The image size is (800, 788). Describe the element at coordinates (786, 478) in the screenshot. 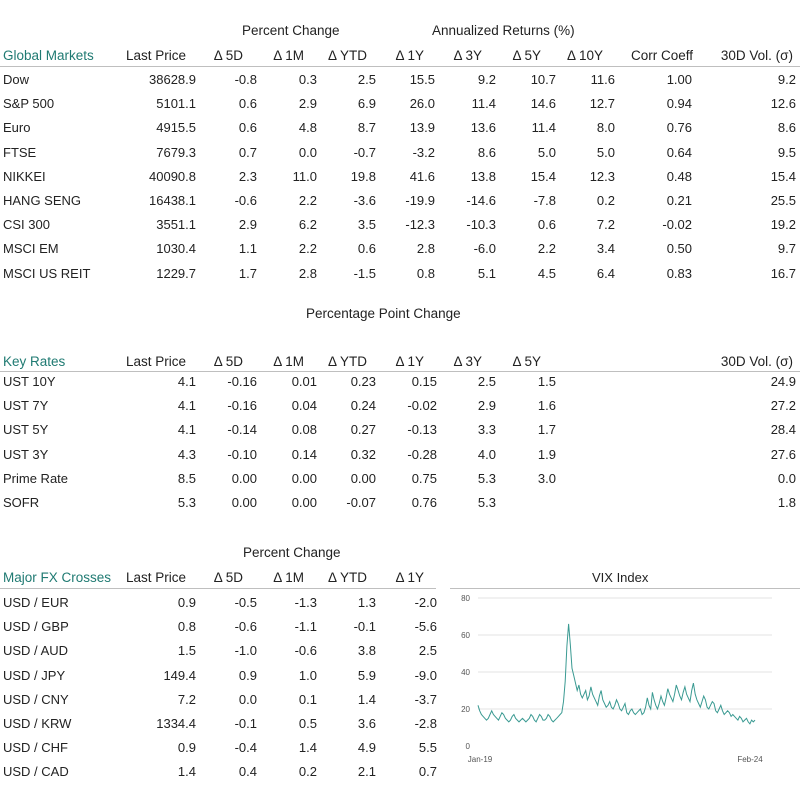

I see `cell-30d-vol: 0.0` at that location.